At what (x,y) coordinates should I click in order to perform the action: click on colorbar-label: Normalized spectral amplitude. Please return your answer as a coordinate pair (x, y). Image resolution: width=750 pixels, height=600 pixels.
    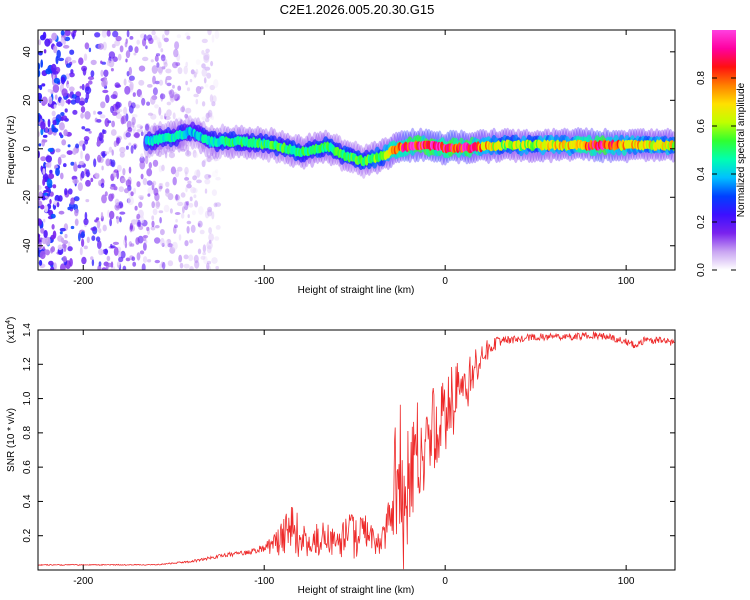
    Looking at the image, I should click on (741, 149).